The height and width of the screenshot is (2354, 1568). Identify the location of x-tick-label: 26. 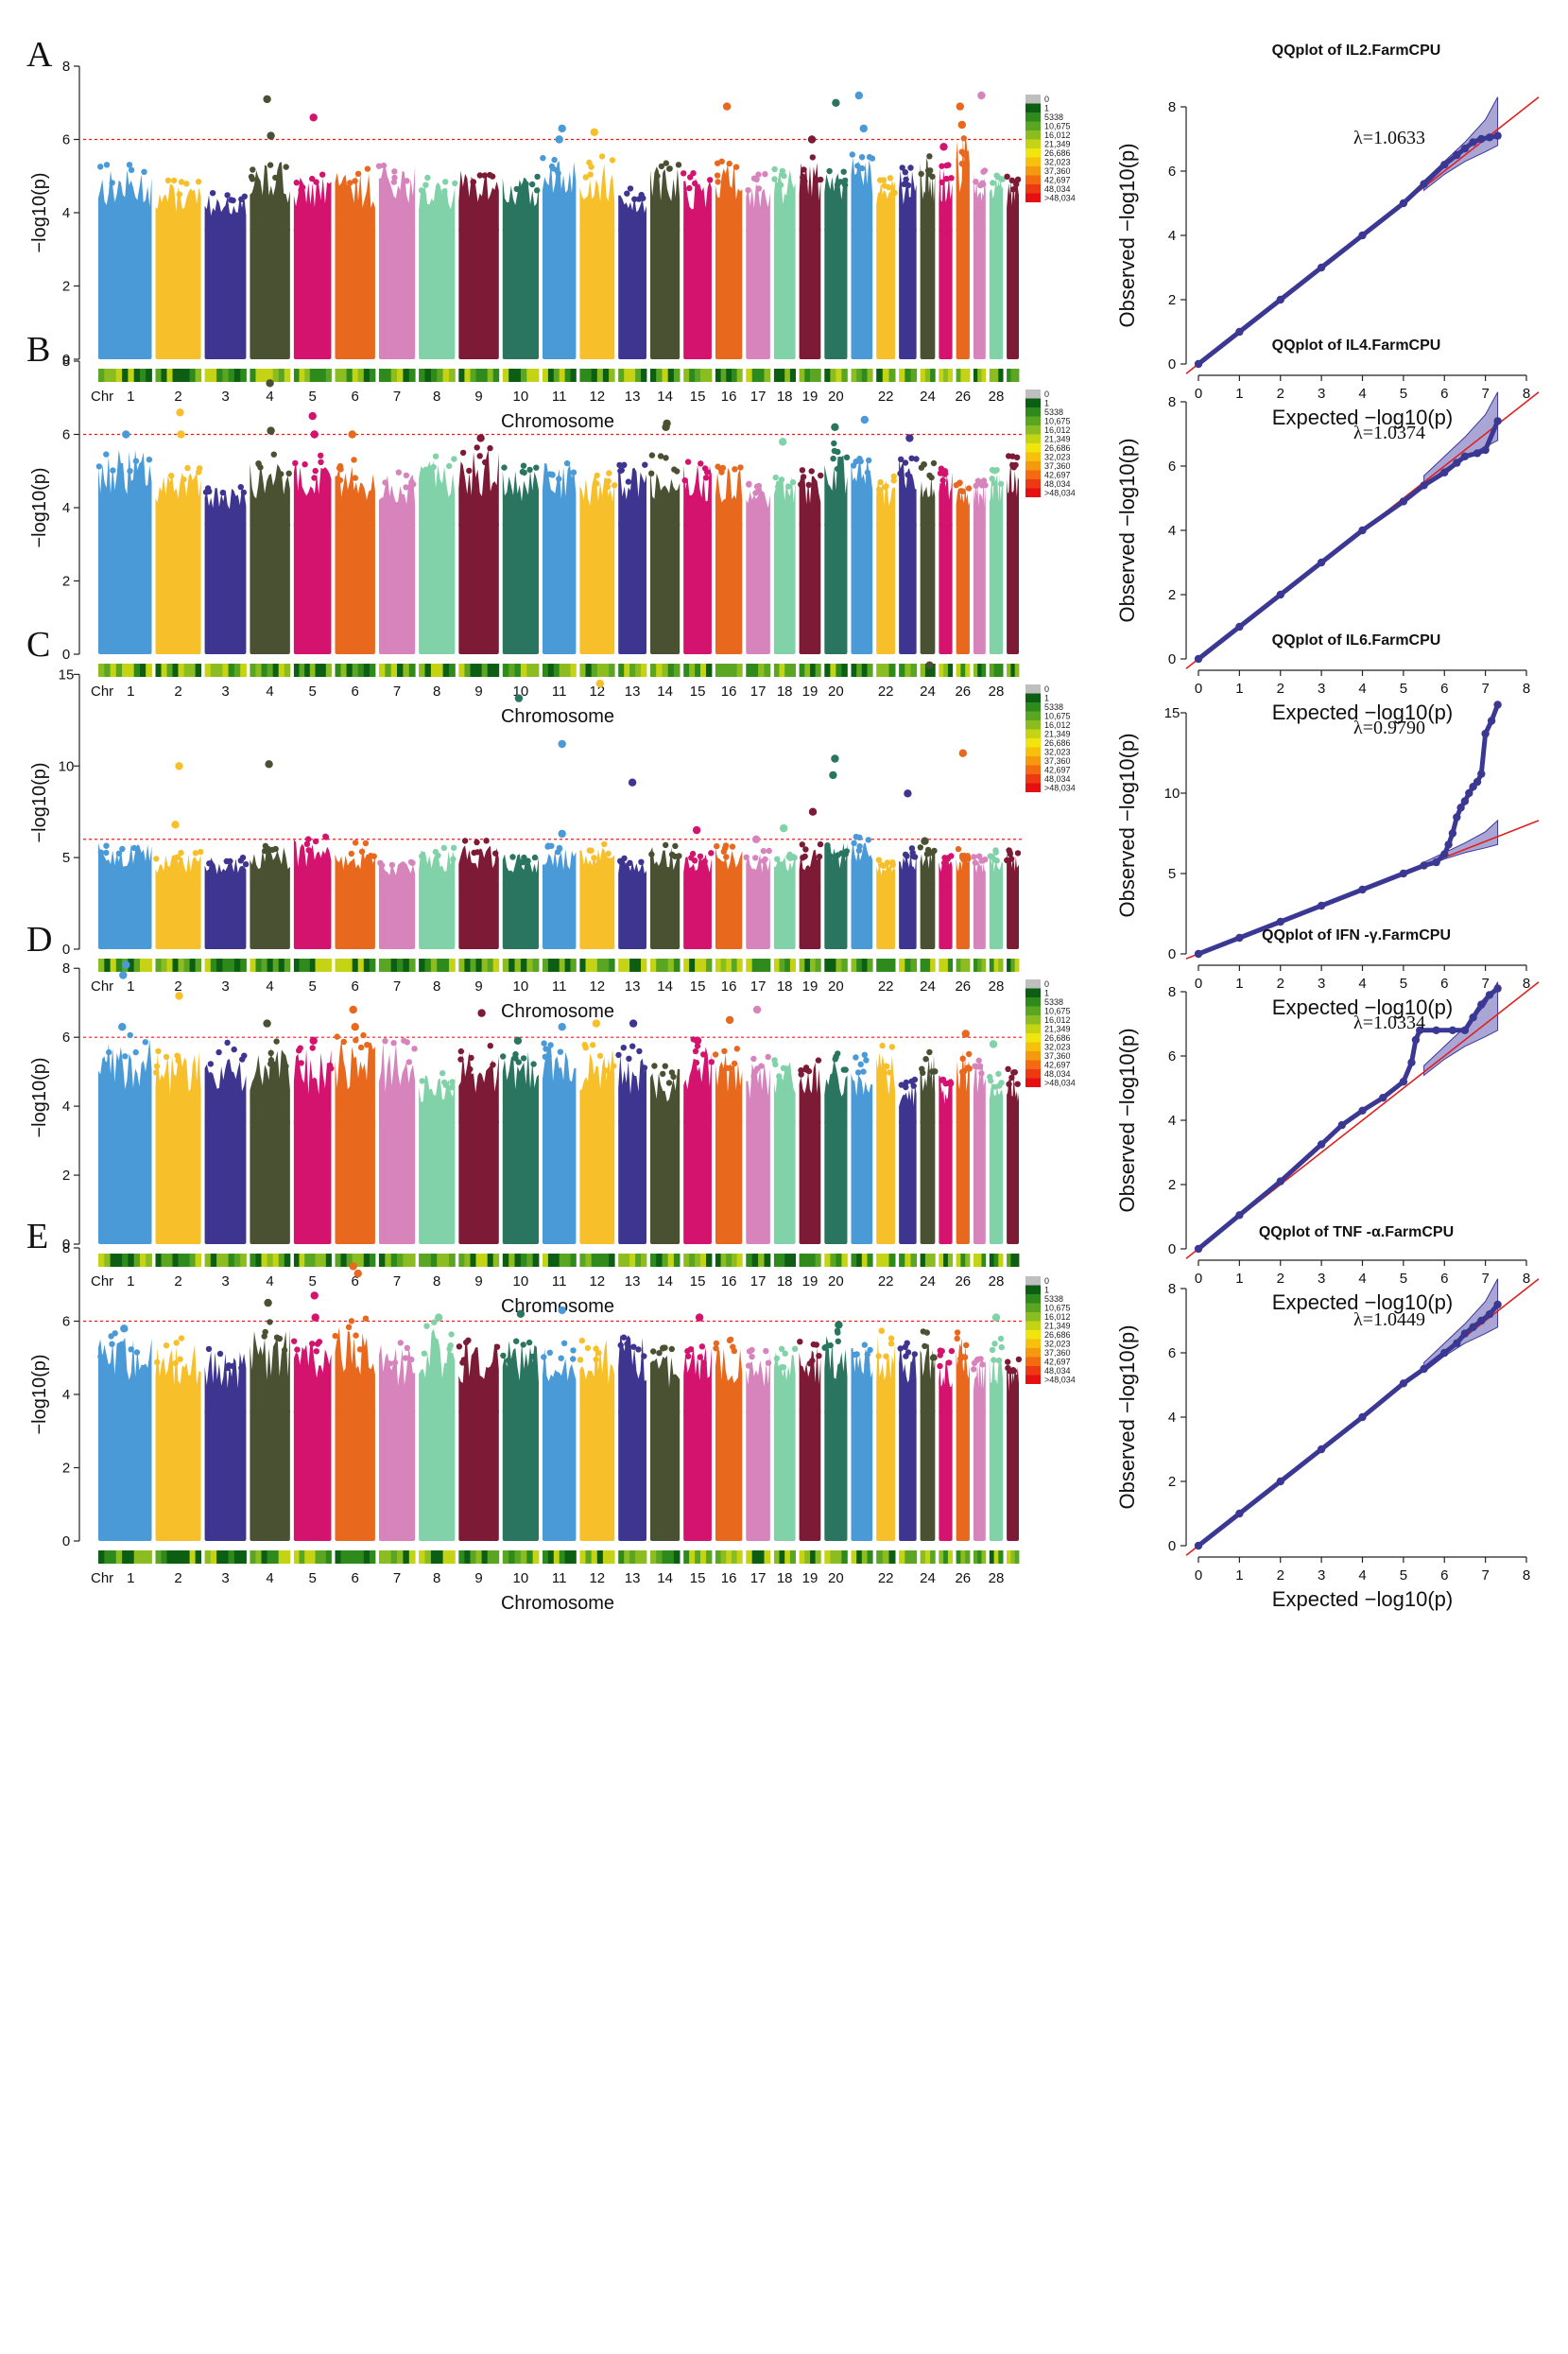
(963, 1282).